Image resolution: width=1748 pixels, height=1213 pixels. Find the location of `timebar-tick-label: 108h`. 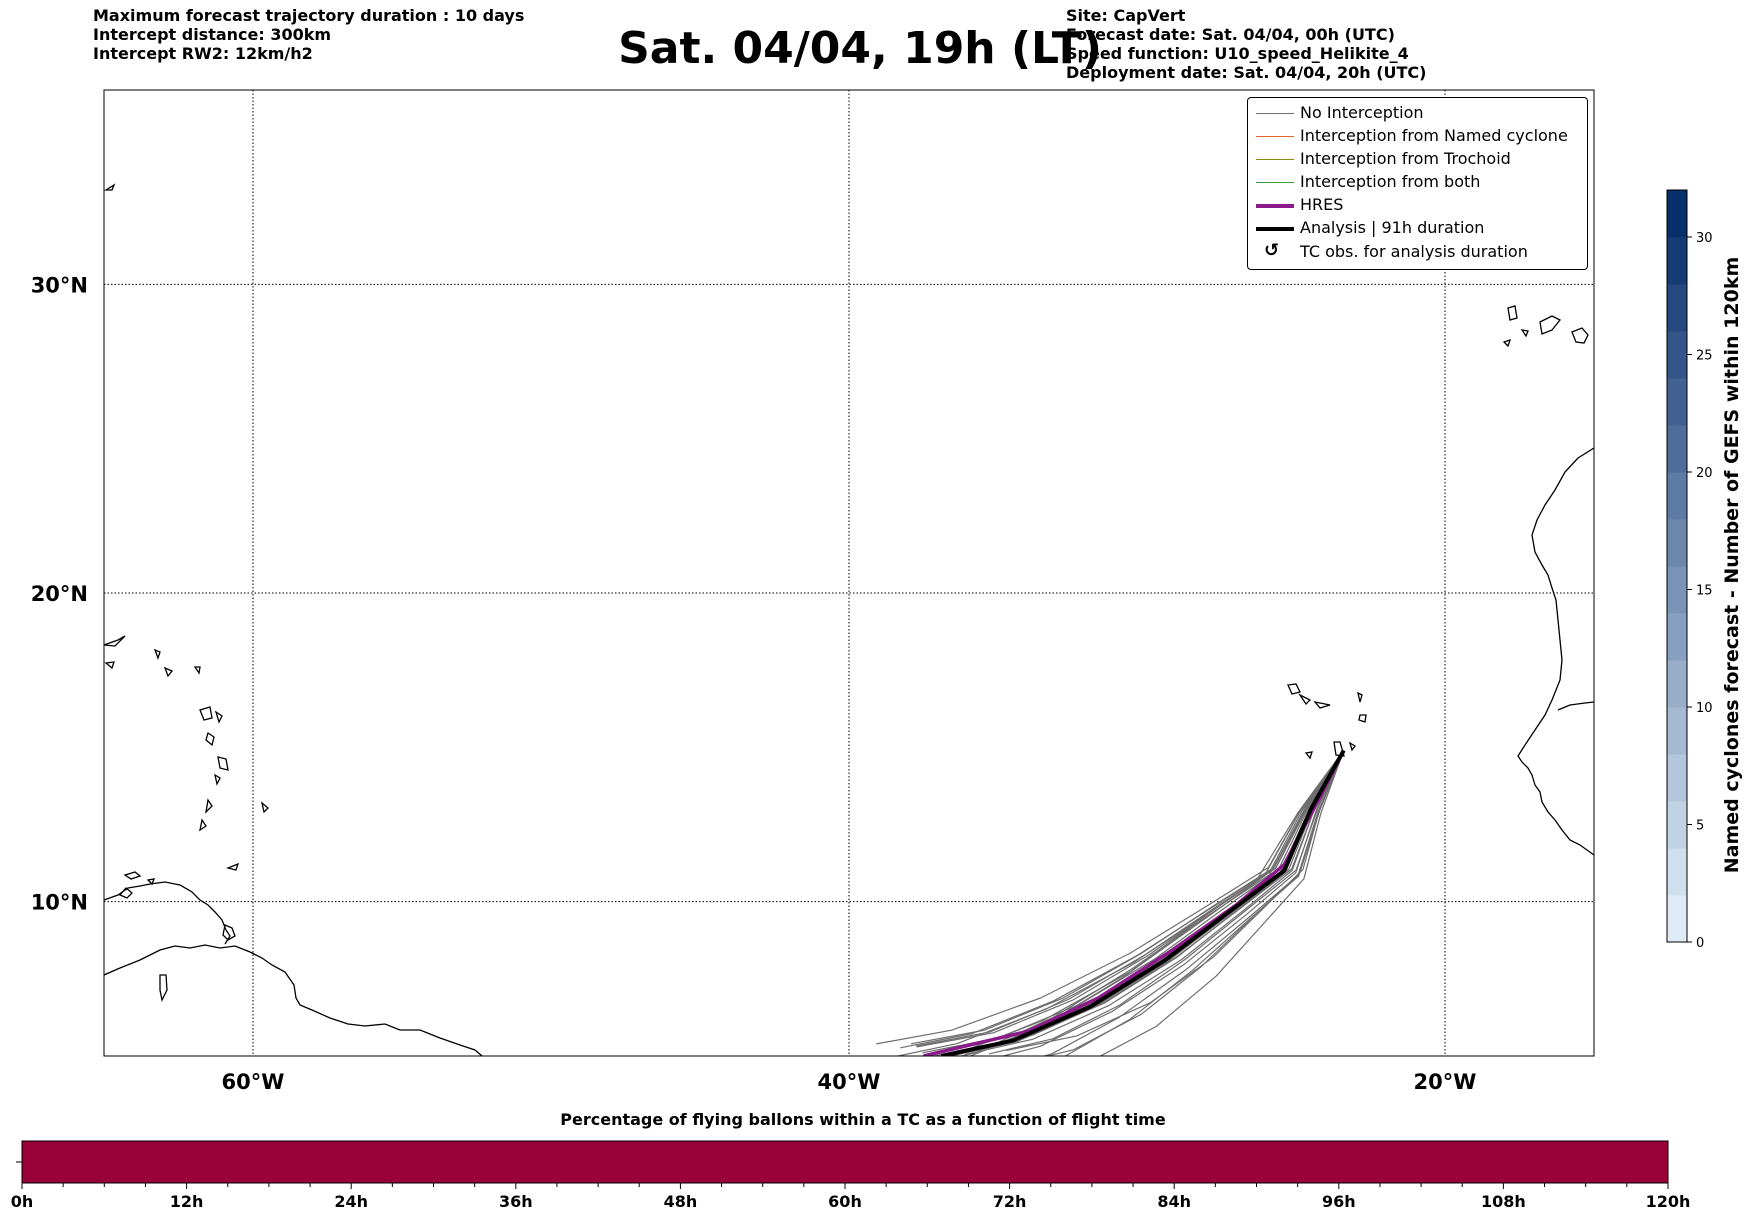

timebar-tick-label: 108h is located at coordinates (1503, 1201).